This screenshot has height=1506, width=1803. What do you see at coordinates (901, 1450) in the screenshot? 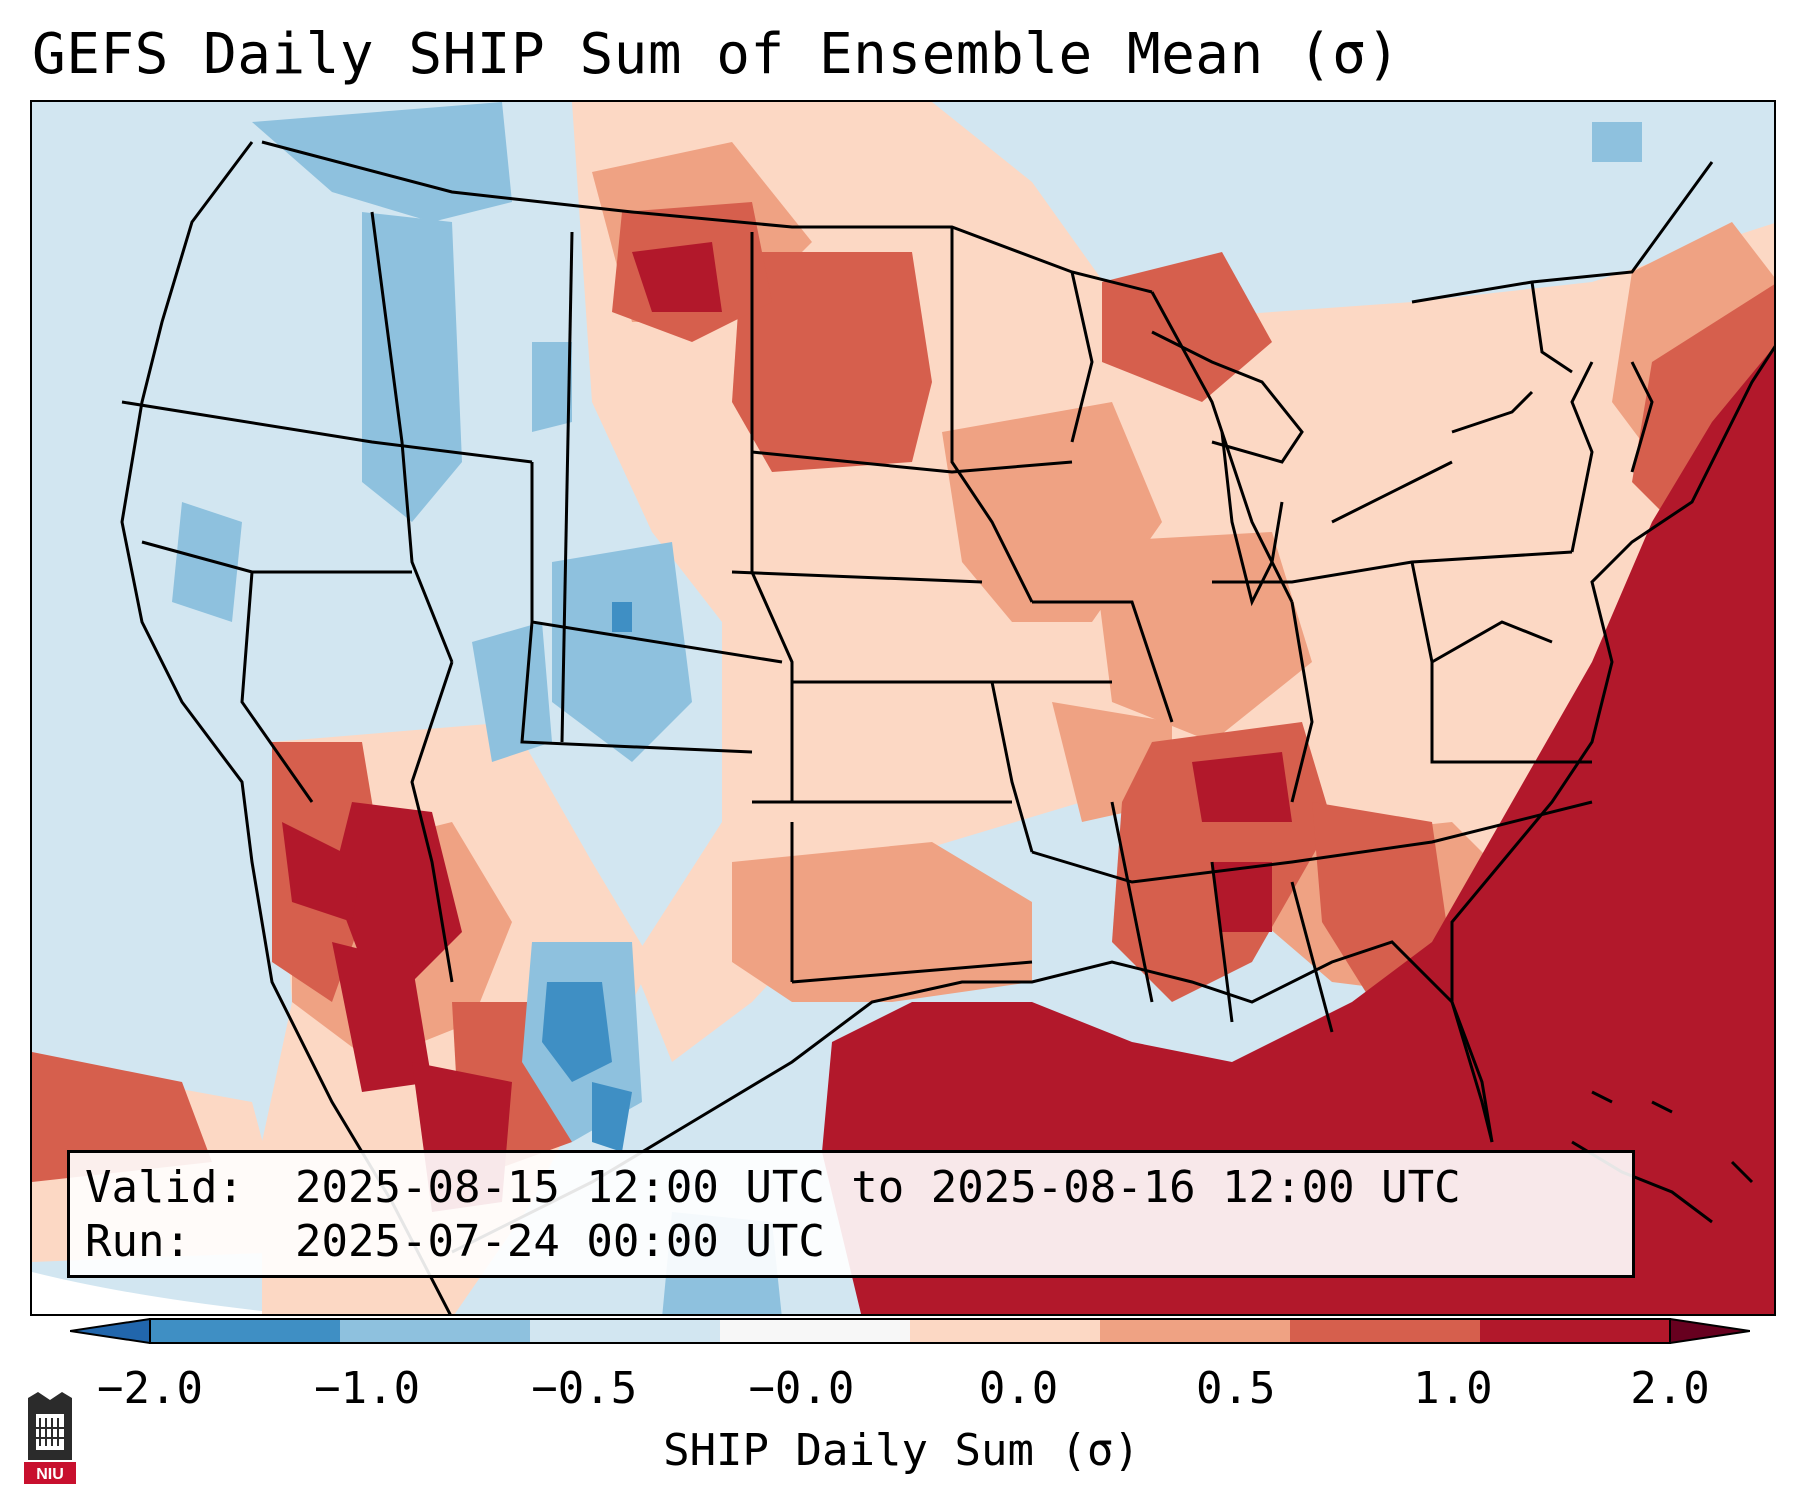
I see `colorbar-label: SHIP Daily Sum (σ)` at bounding box center [901, 1450].